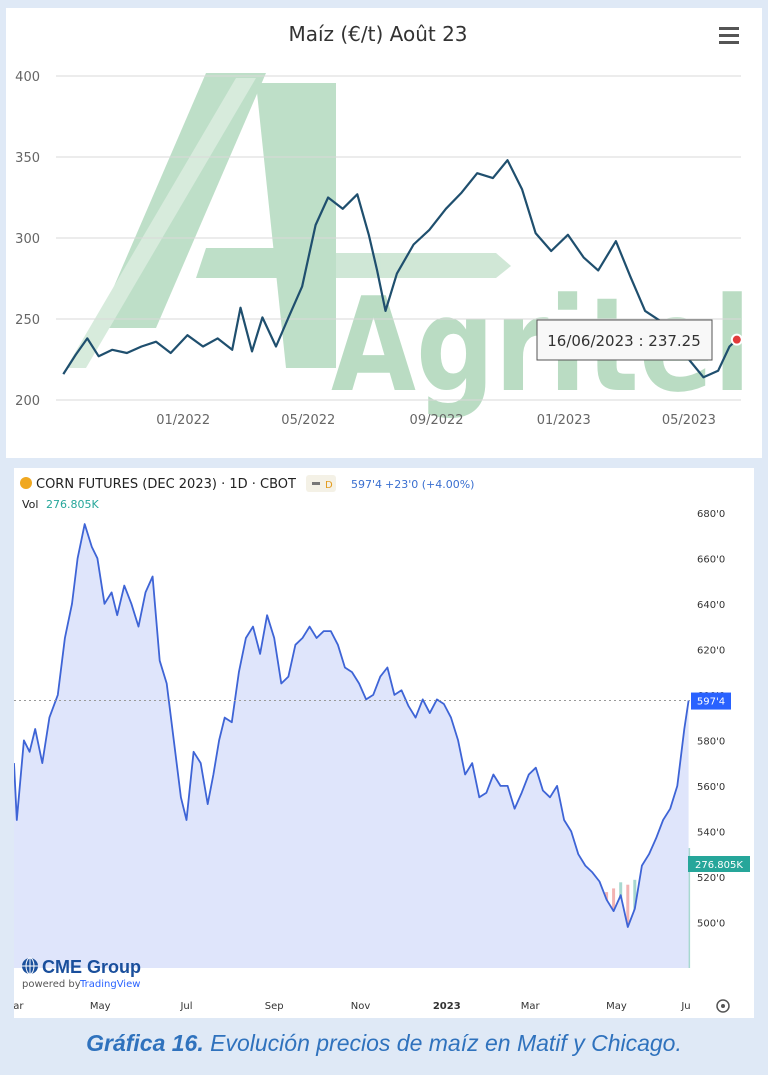 The height and width of the screenshot is (1075, 768). I want to click on vol-value: 276.805K, so click(72, 504).